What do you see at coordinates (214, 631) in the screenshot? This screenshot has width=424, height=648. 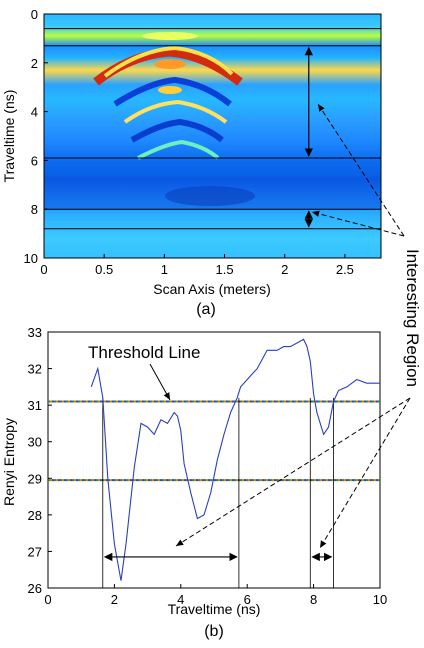 I see `caption-b: (b)` at bounding box center [214, 631].